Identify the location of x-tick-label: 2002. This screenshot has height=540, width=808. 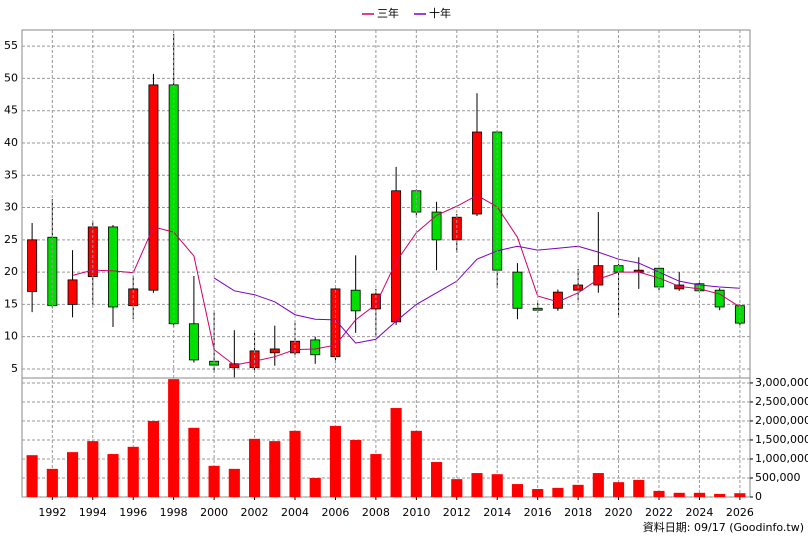
(255, 512).